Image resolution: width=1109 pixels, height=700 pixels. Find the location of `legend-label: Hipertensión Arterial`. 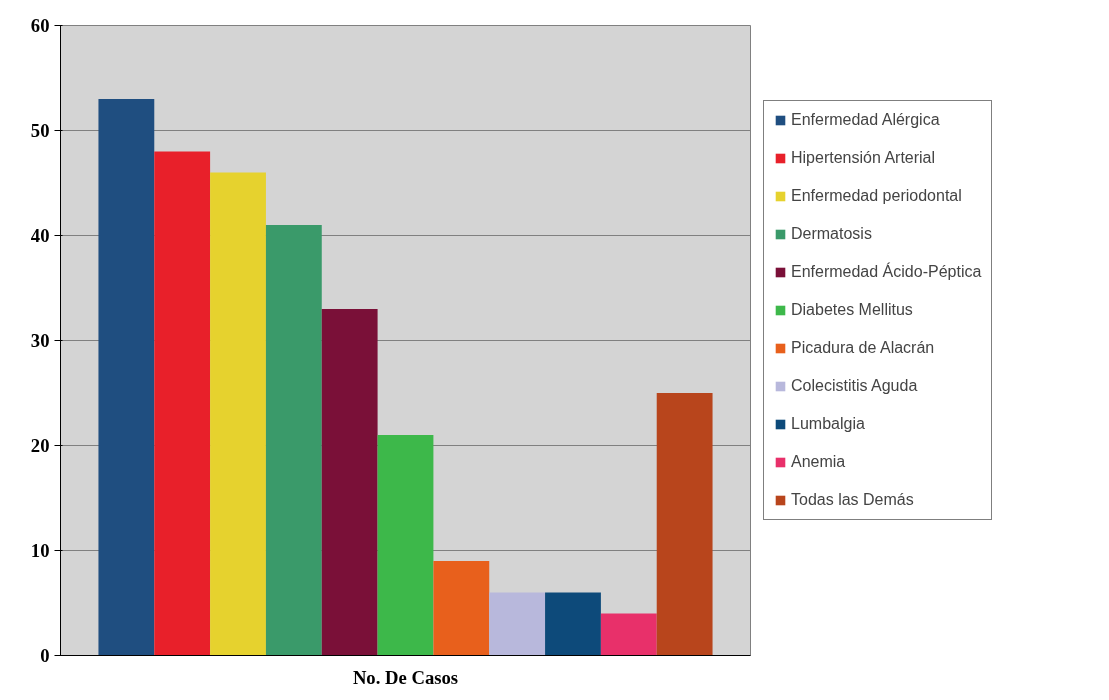

legend-label: Hipertensión Arterial is located at coordinates (863, 158).